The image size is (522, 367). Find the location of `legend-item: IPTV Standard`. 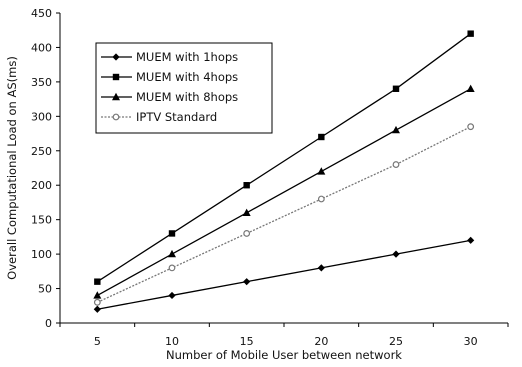

legend-item: IPTV Standard is located at coordinates (159, 117).